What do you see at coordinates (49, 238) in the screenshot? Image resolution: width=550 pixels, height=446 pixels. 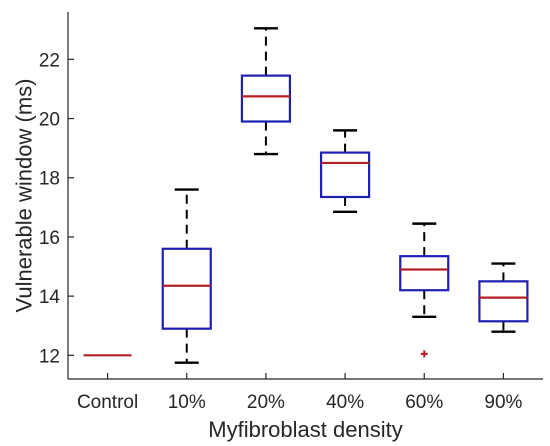 I see `y-tick-label: 16` at bounding box center [49, 238].